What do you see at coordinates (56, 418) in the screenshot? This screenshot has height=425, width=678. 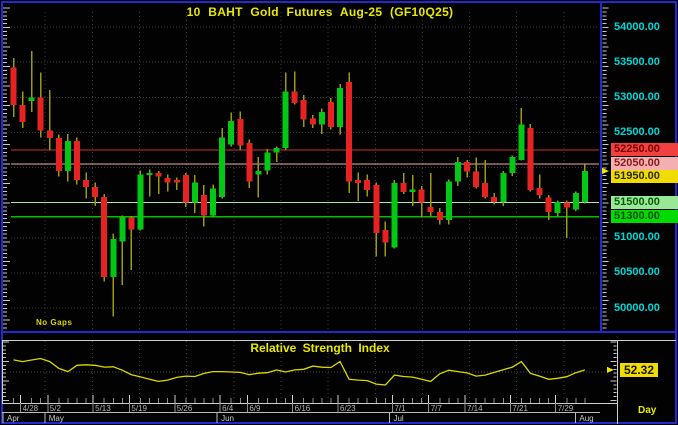 I see `month-label: May` at bounding box center [56, 418].